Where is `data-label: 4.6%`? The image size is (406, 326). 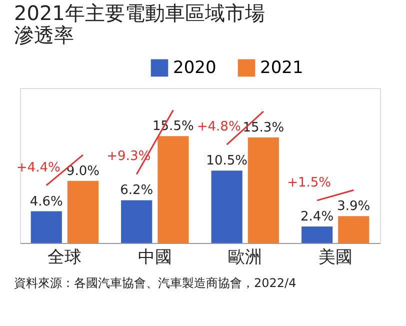 data-label: 4.6% is located at coordinates (46, 202).